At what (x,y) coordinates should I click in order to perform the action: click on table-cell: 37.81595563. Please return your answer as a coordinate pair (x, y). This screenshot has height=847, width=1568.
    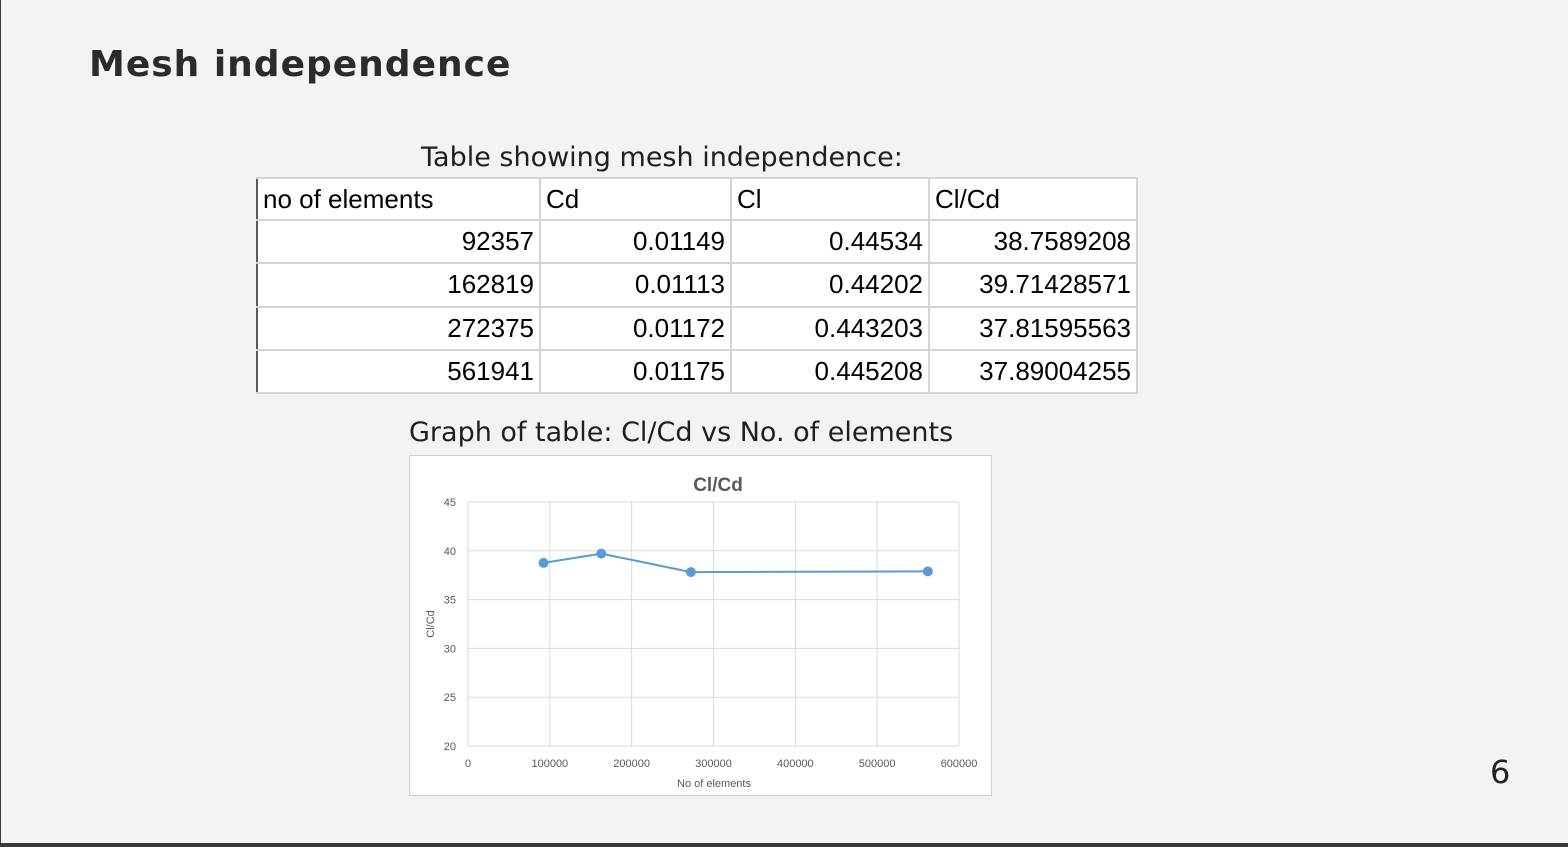
    Looking at the image, I should click on (1033, 328).